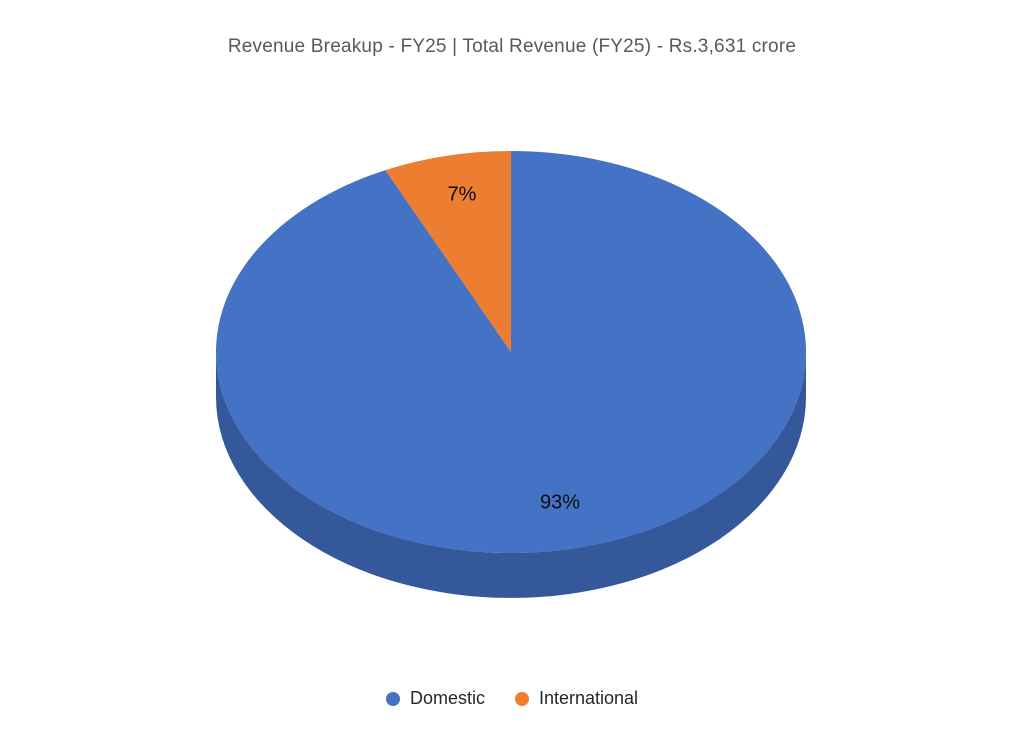 Image resolution: width=1024 pixels, height=743 pixels. I want to click on data-label-international: 7%, so click(462, 194).